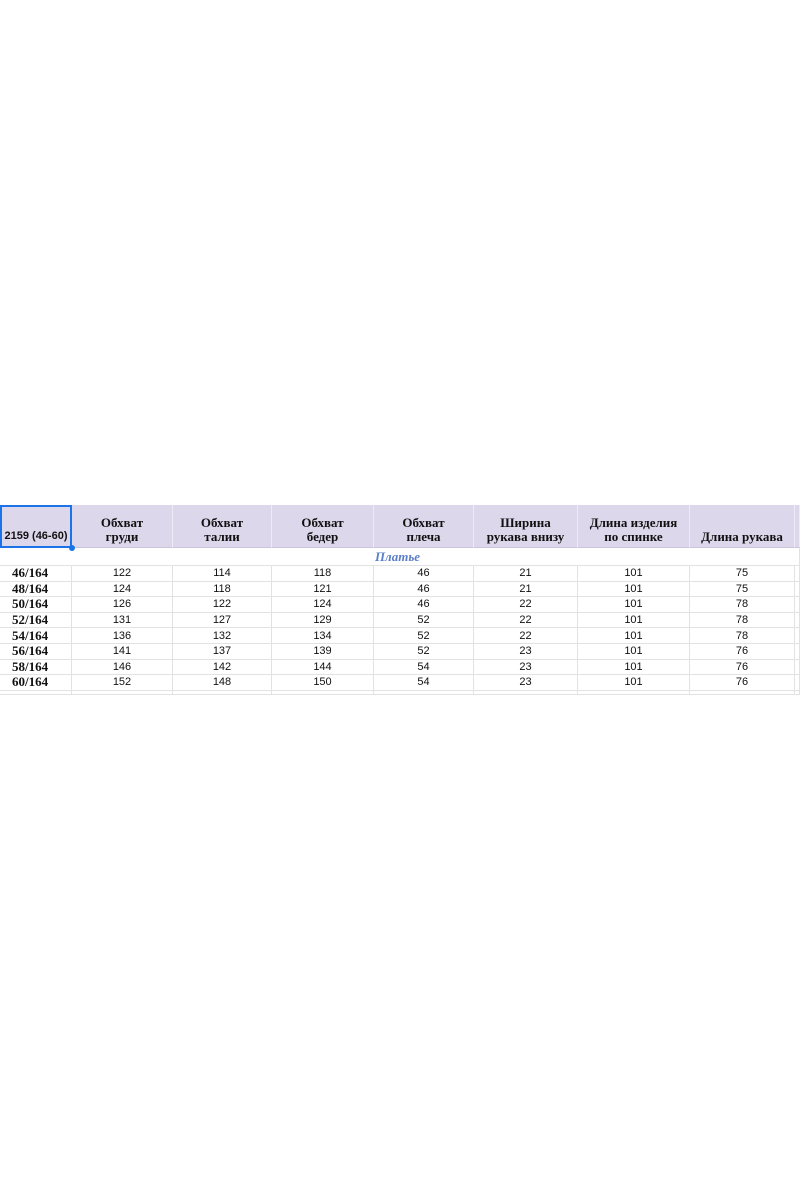  Describe the element at coordinates (222, 652) in the screenshot. I see `measure-cell: 137` at that location.